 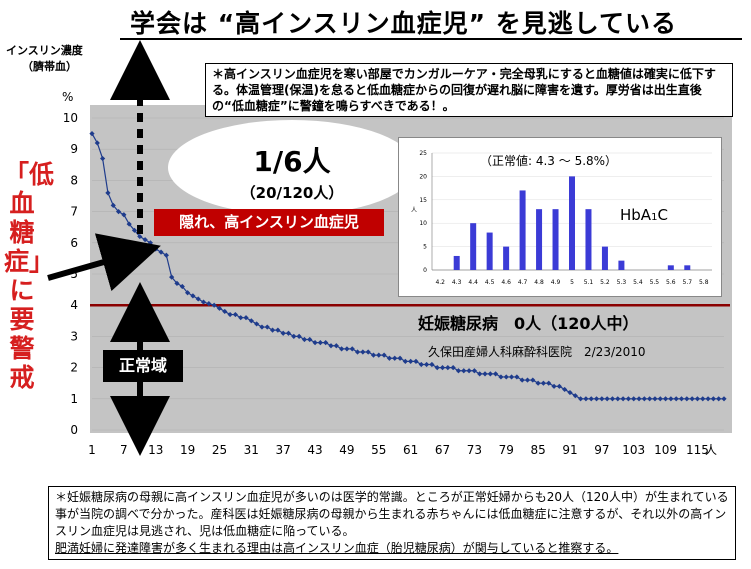 I want to click on x-tick-label: 115, so click(x=697, y=450).